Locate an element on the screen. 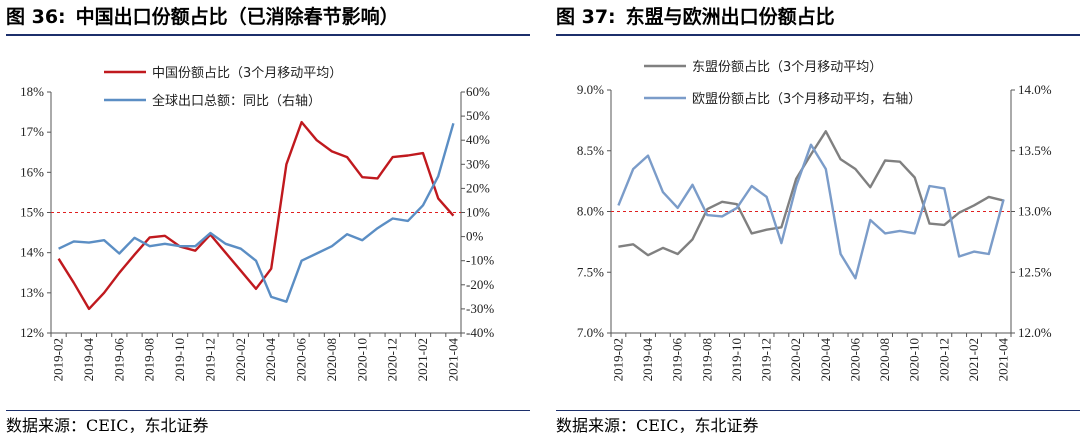 This screenshot has width=1080, height=443. figure-title: 图 37: 东盟与欧洲出口份额占比 is located at coordinates (695, 17).